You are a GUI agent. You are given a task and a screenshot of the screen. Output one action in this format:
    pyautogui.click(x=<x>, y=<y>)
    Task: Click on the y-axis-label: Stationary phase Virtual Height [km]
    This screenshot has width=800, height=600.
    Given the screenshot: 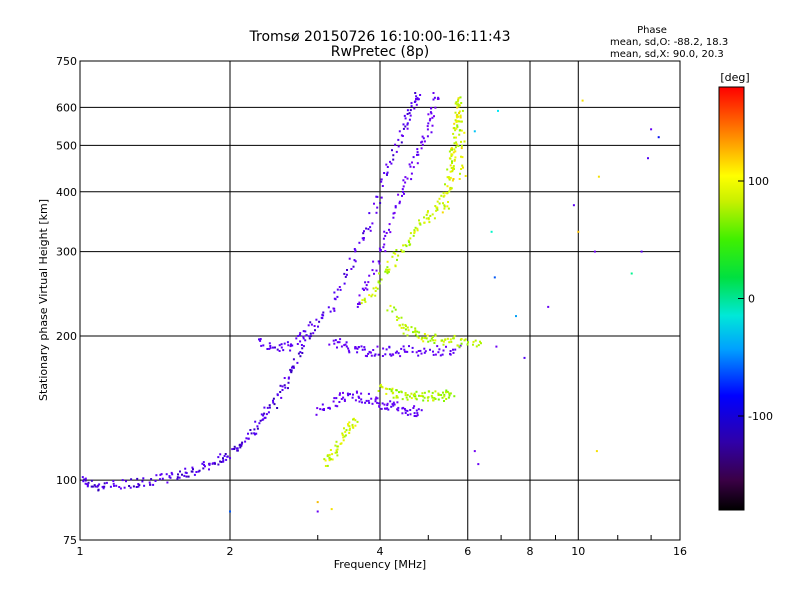 What is the action you would take?
    pyautogui.click(x=43, y=300)
    